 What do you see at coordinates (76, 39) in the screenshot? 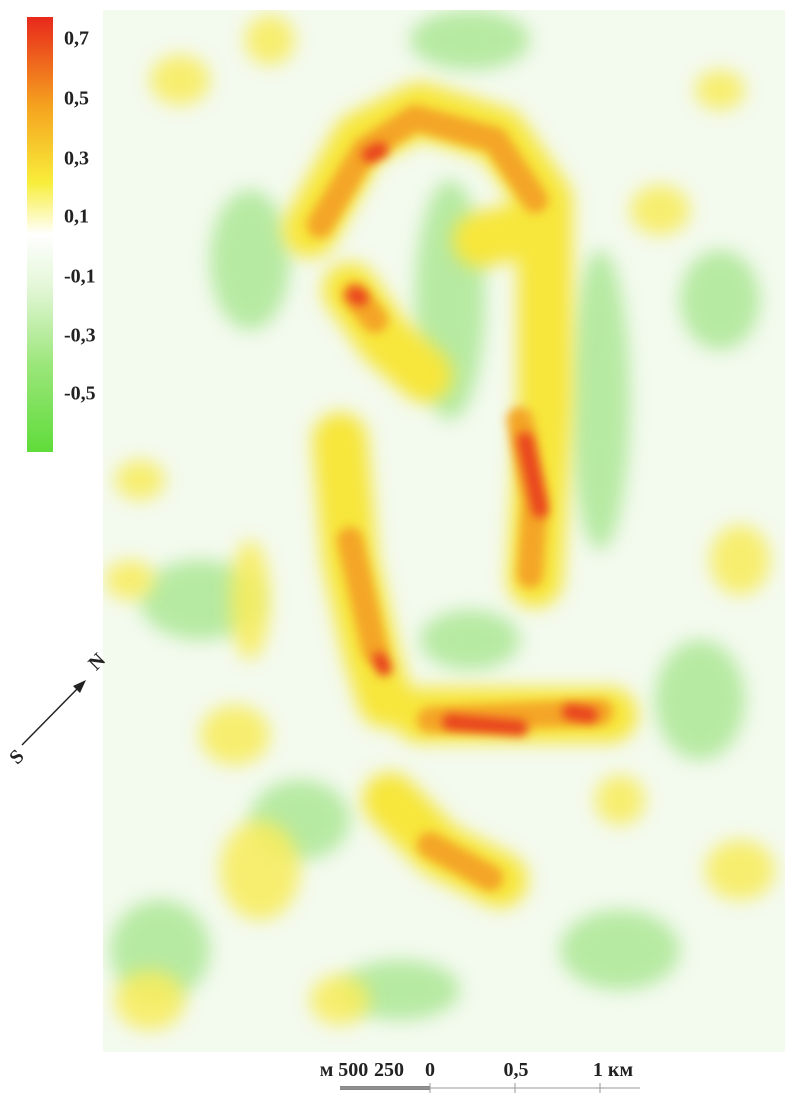
I see `legend-label: 0,7` at bounding box center [76, 39].